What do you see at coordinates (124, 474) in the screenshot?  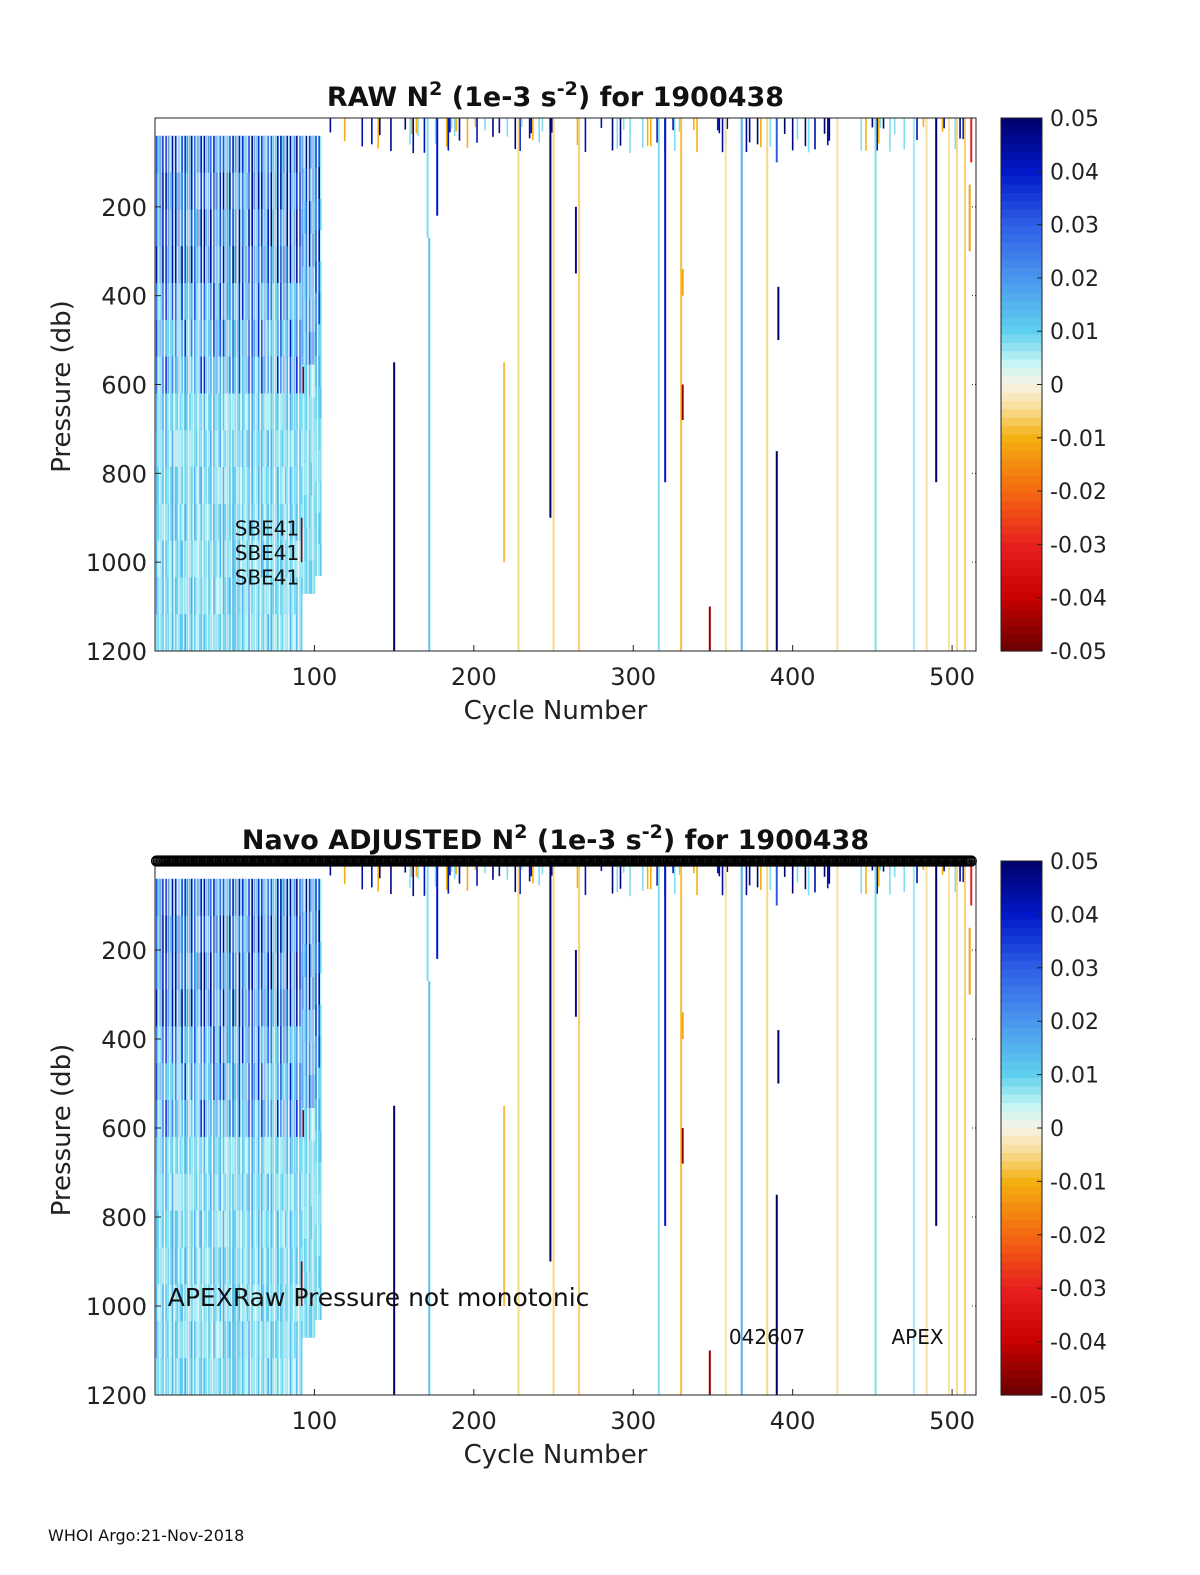 I see `y-tick-label: 800` at bounding box center [124, 474].